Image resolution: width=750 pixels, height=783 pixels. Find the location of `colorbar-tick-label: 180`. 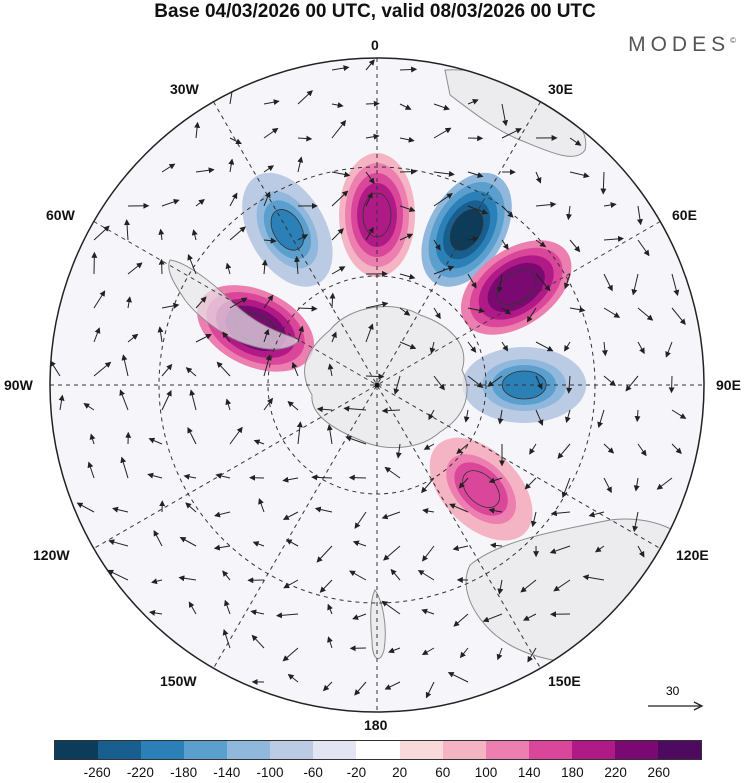

colorbar-tick-label: 180 is located at coordinates (572, 772).